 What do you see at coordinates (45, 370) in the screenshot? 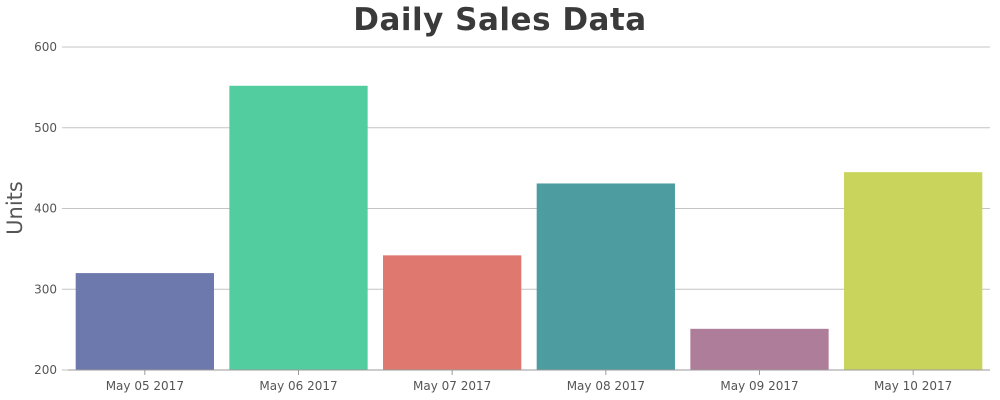
I see `y-tick-label: 200` at bounding box center [45, 370].